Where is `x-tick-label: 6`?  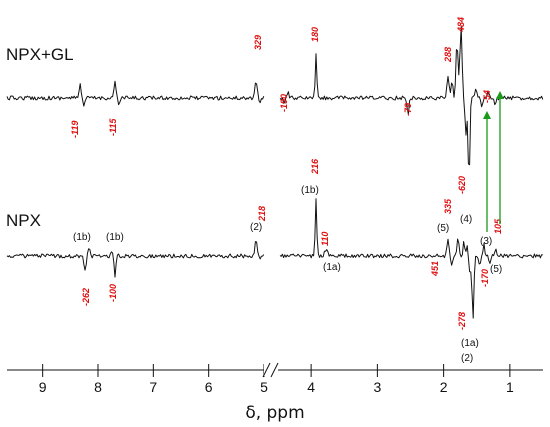
x-tick-label: 6 is located at coordinates (209, 387).